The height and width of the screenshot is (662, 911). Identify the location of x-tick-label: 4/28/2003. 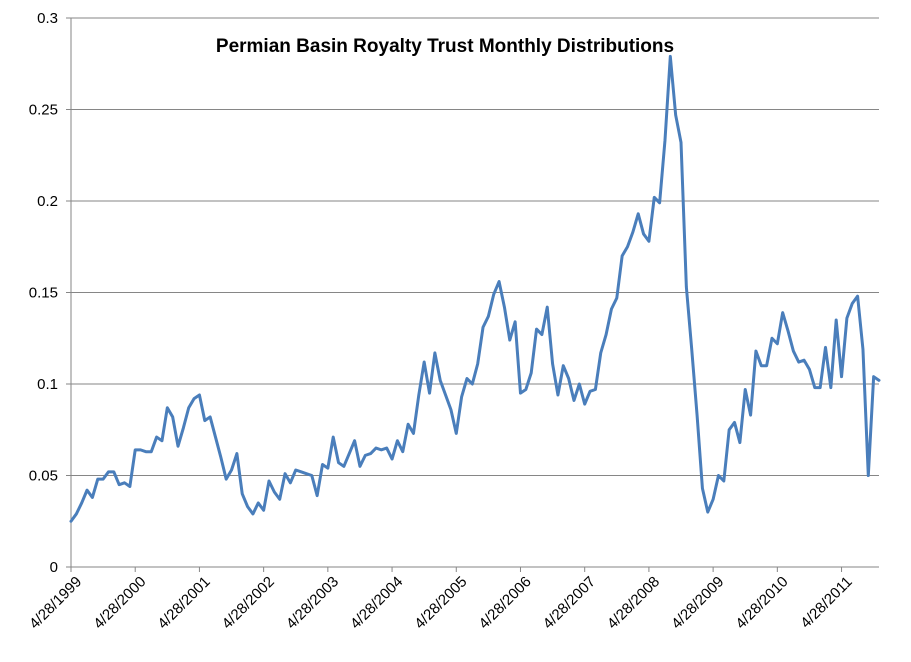
(312, 602).